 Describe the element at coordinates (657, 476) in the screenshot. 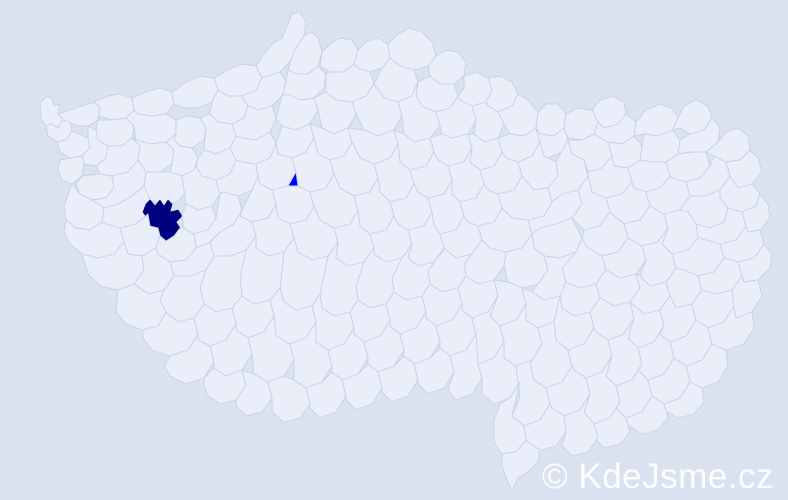

I see `watermark-kdejsme: © KdeJsme.cz` at that location.